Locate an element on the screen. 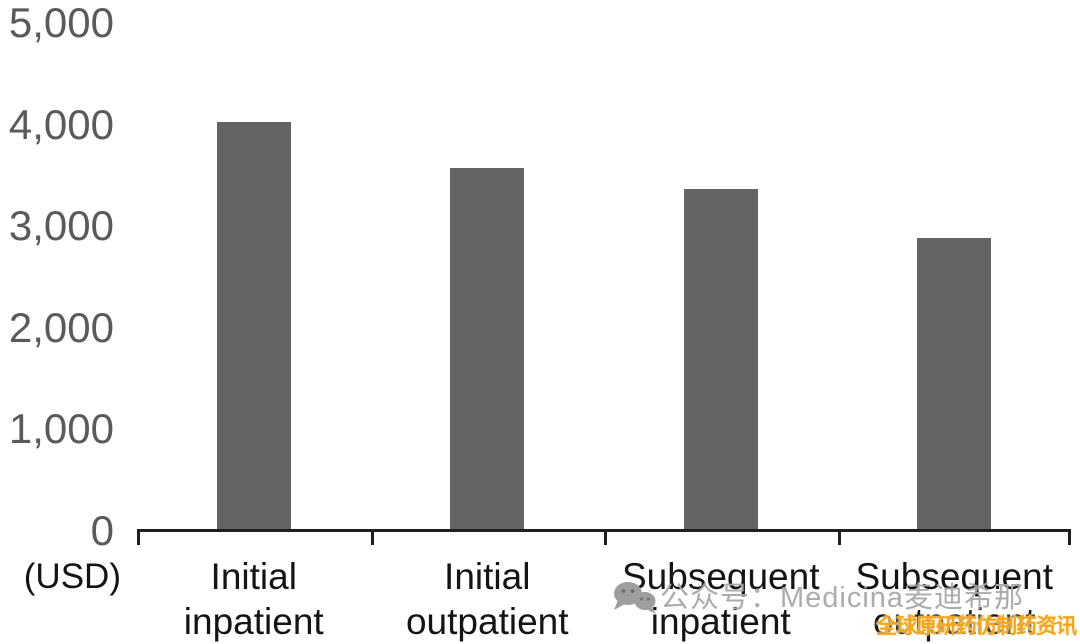 This screenshot has width=1080, height=644. y-tick-label: 5,000 is located at coordinates (61, 23).